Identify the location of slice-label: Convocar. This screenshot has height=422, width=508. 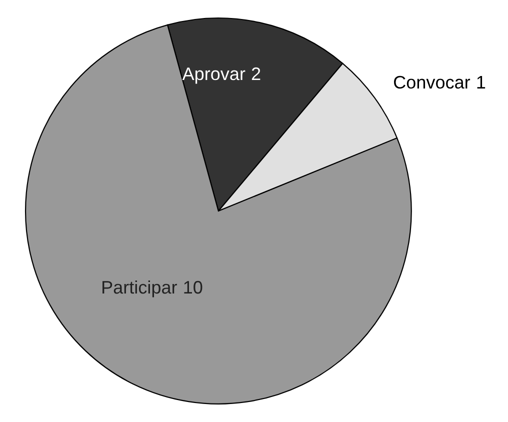
(432, 82).